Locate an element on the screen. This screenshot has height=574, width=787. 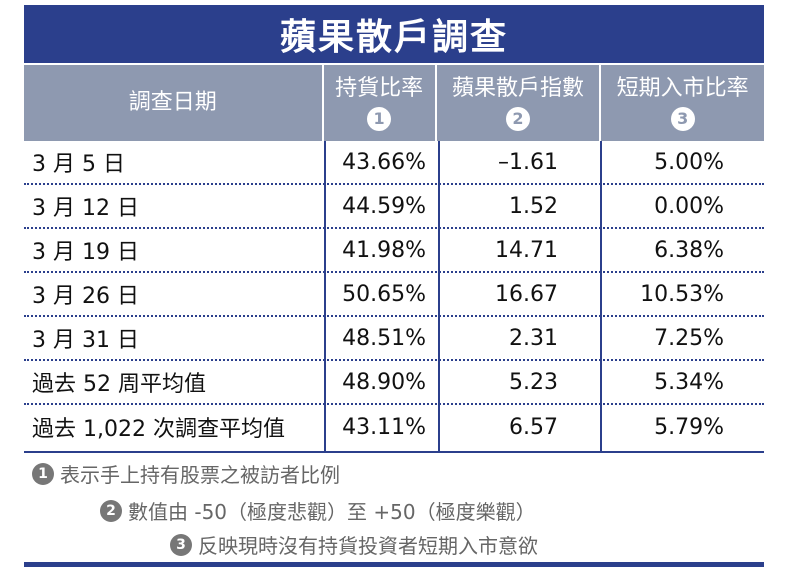
footnote-2-text: 數值由 -50（極度悲觀）至 +50（極度樂觀） is located at coordinates (332, 512).